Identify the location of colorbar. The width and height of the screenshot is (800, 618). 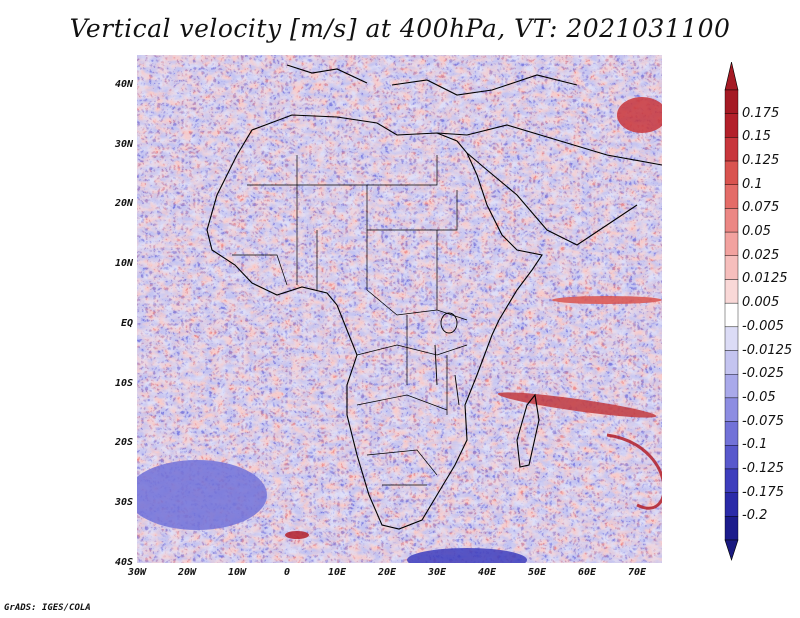
(731, 311).